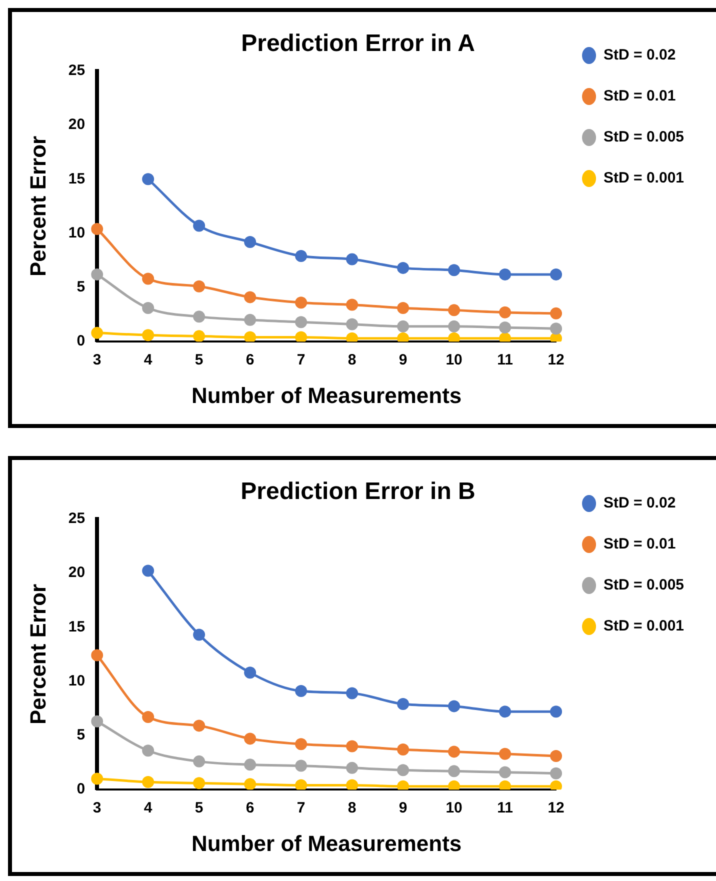  What do you see at coordinates (644, 178) in the screenshot?
I see `legend-label: StD = 0.001` at bounding box center [644, 178].